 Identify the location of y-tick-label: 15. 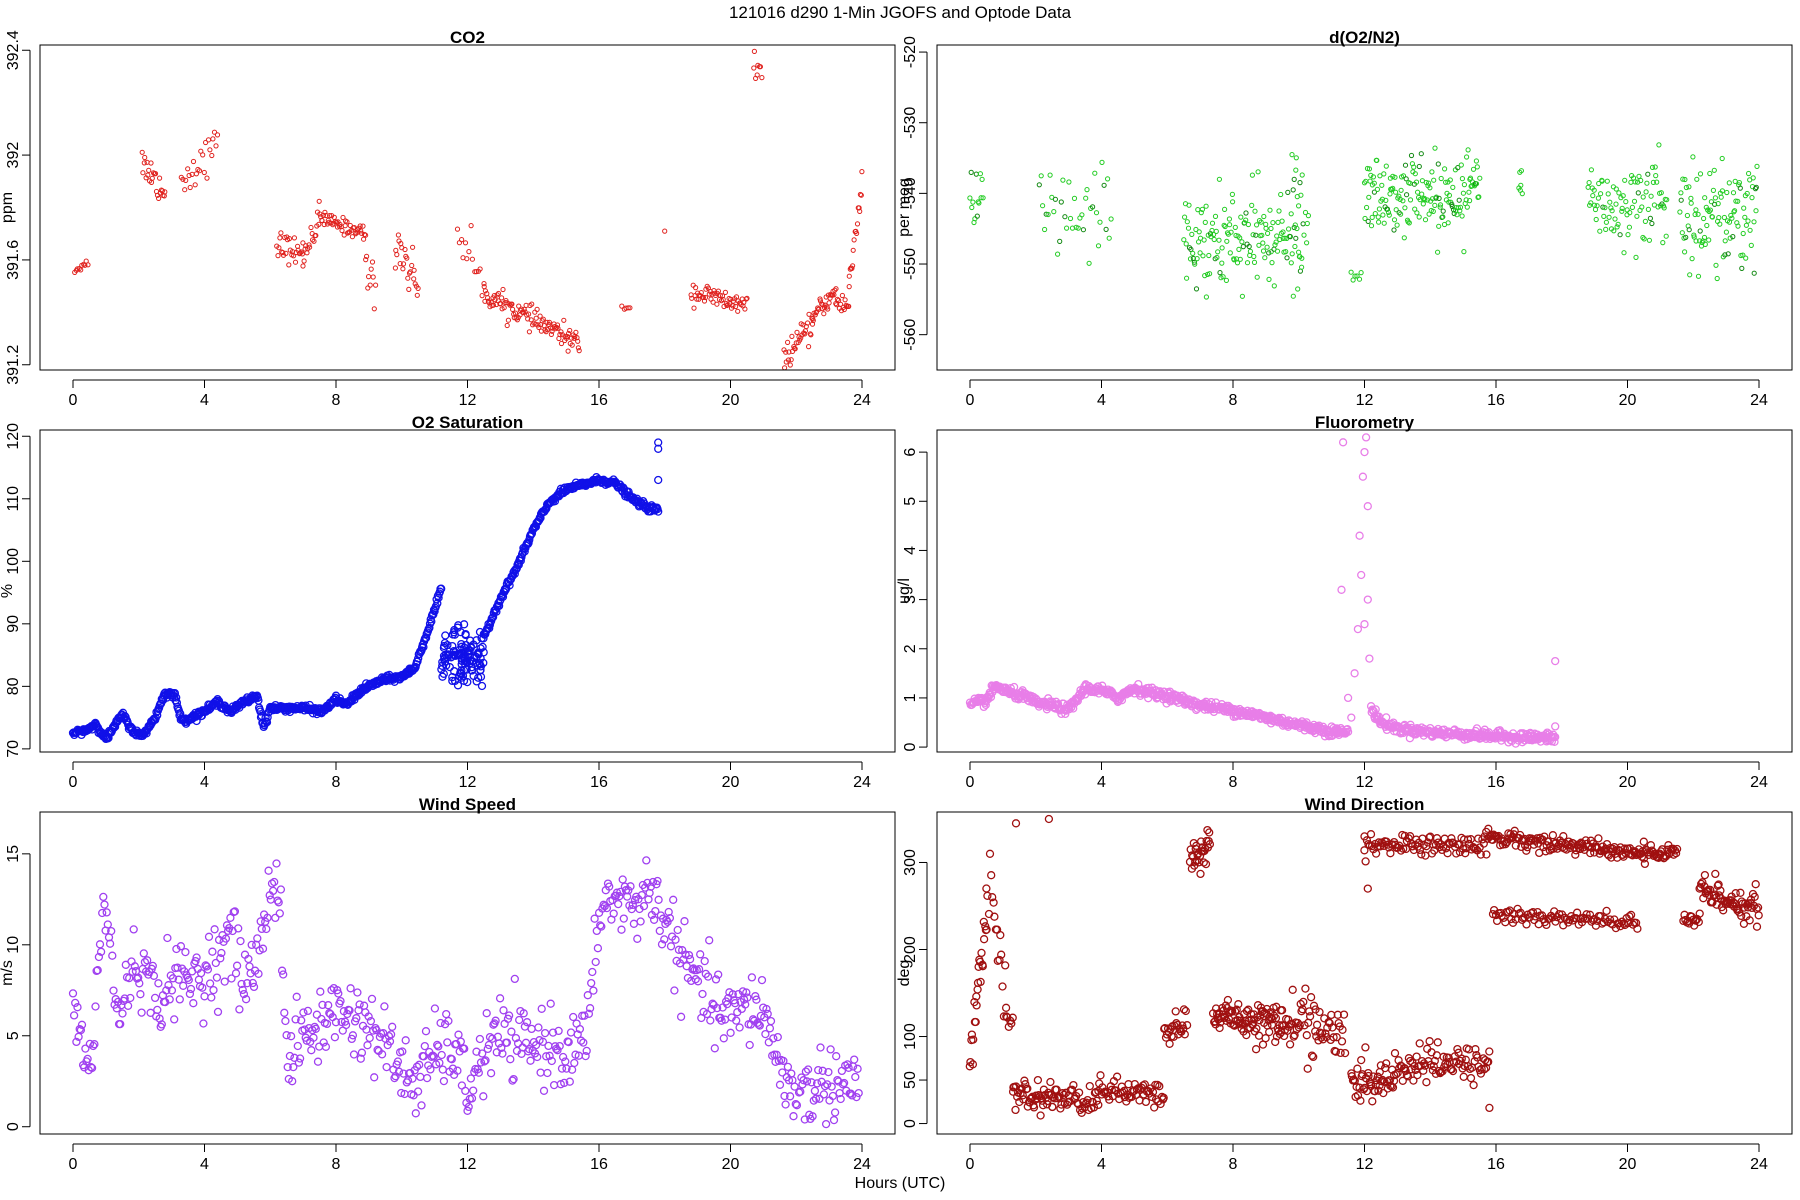
(13, 854).